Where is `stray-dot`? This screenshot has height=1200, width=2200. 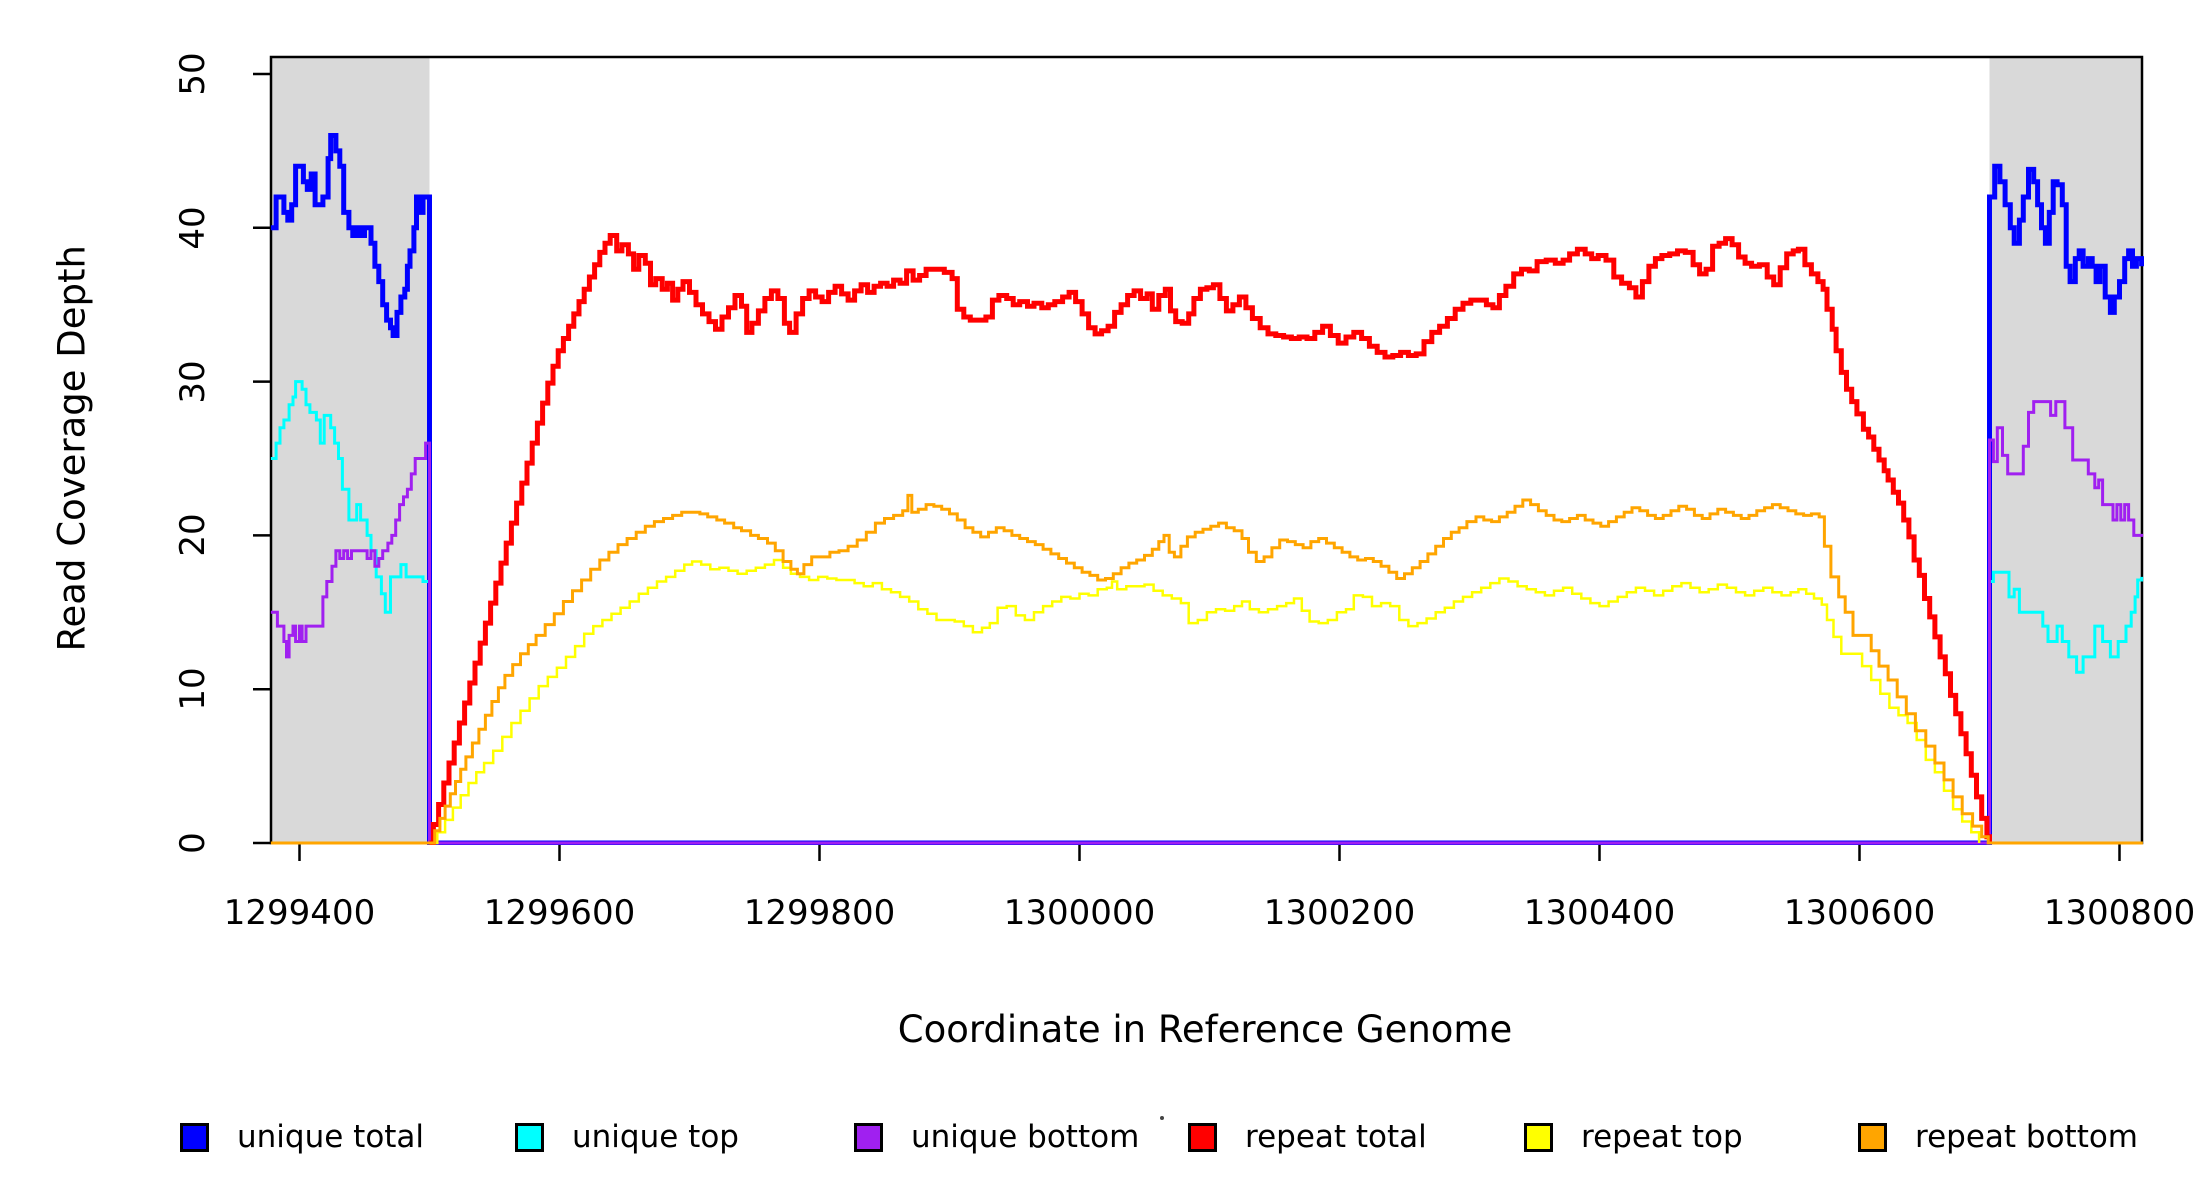
stray-dot is located at coordinates (1162, 1118).